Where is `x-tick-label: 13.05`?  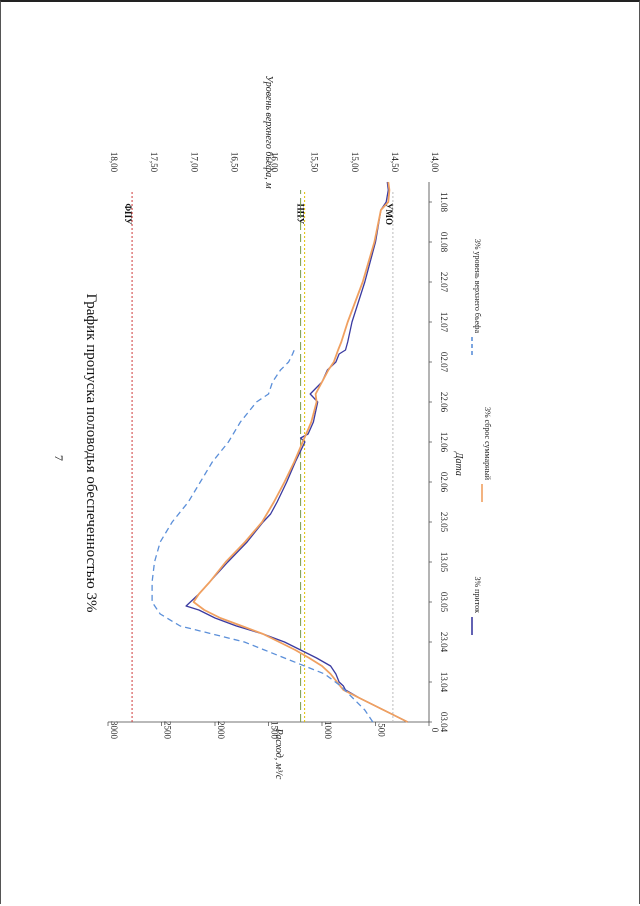
x-tick-label: 13.05 is located at coordinates (444, 562).